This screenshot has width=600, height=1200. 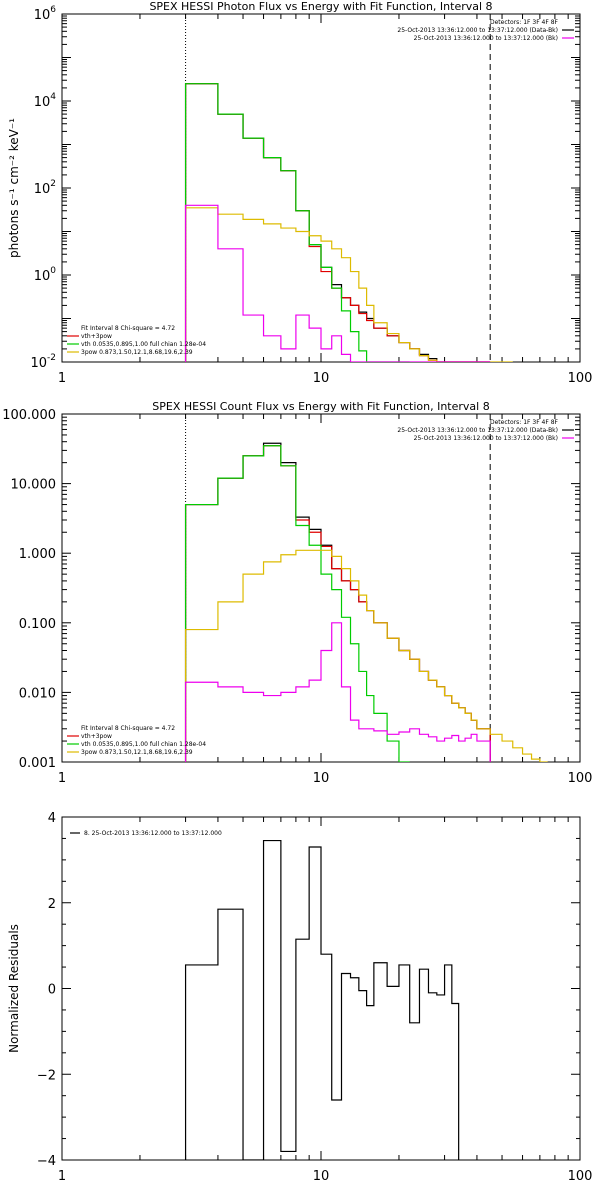 I want to click on y-tick-label: 10.000, so click(x=34, y=485).